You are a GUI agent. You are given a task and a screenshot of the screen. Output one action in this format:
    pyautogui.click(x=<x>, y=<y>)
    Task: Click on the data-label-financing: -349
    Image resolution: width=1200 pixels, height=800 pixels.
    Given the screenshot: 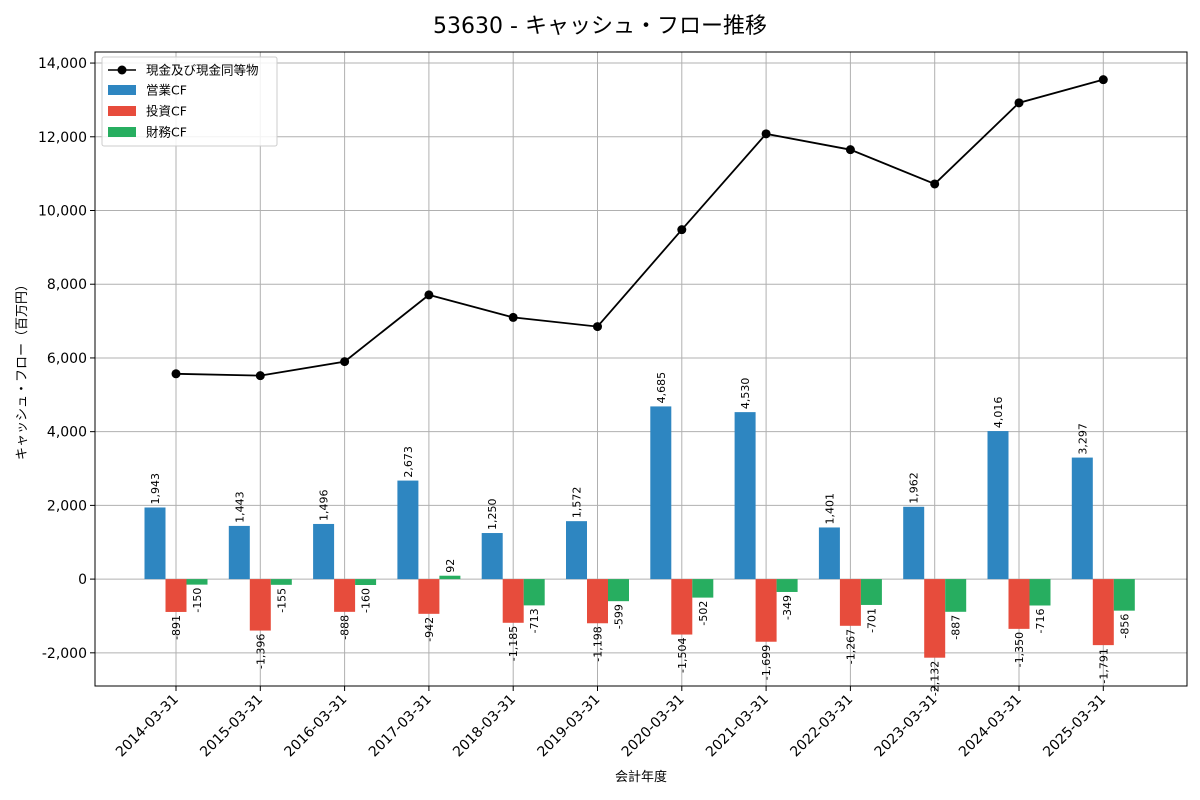 What is the action you would take?
    pyautogui.click(x=787, y=607)
    